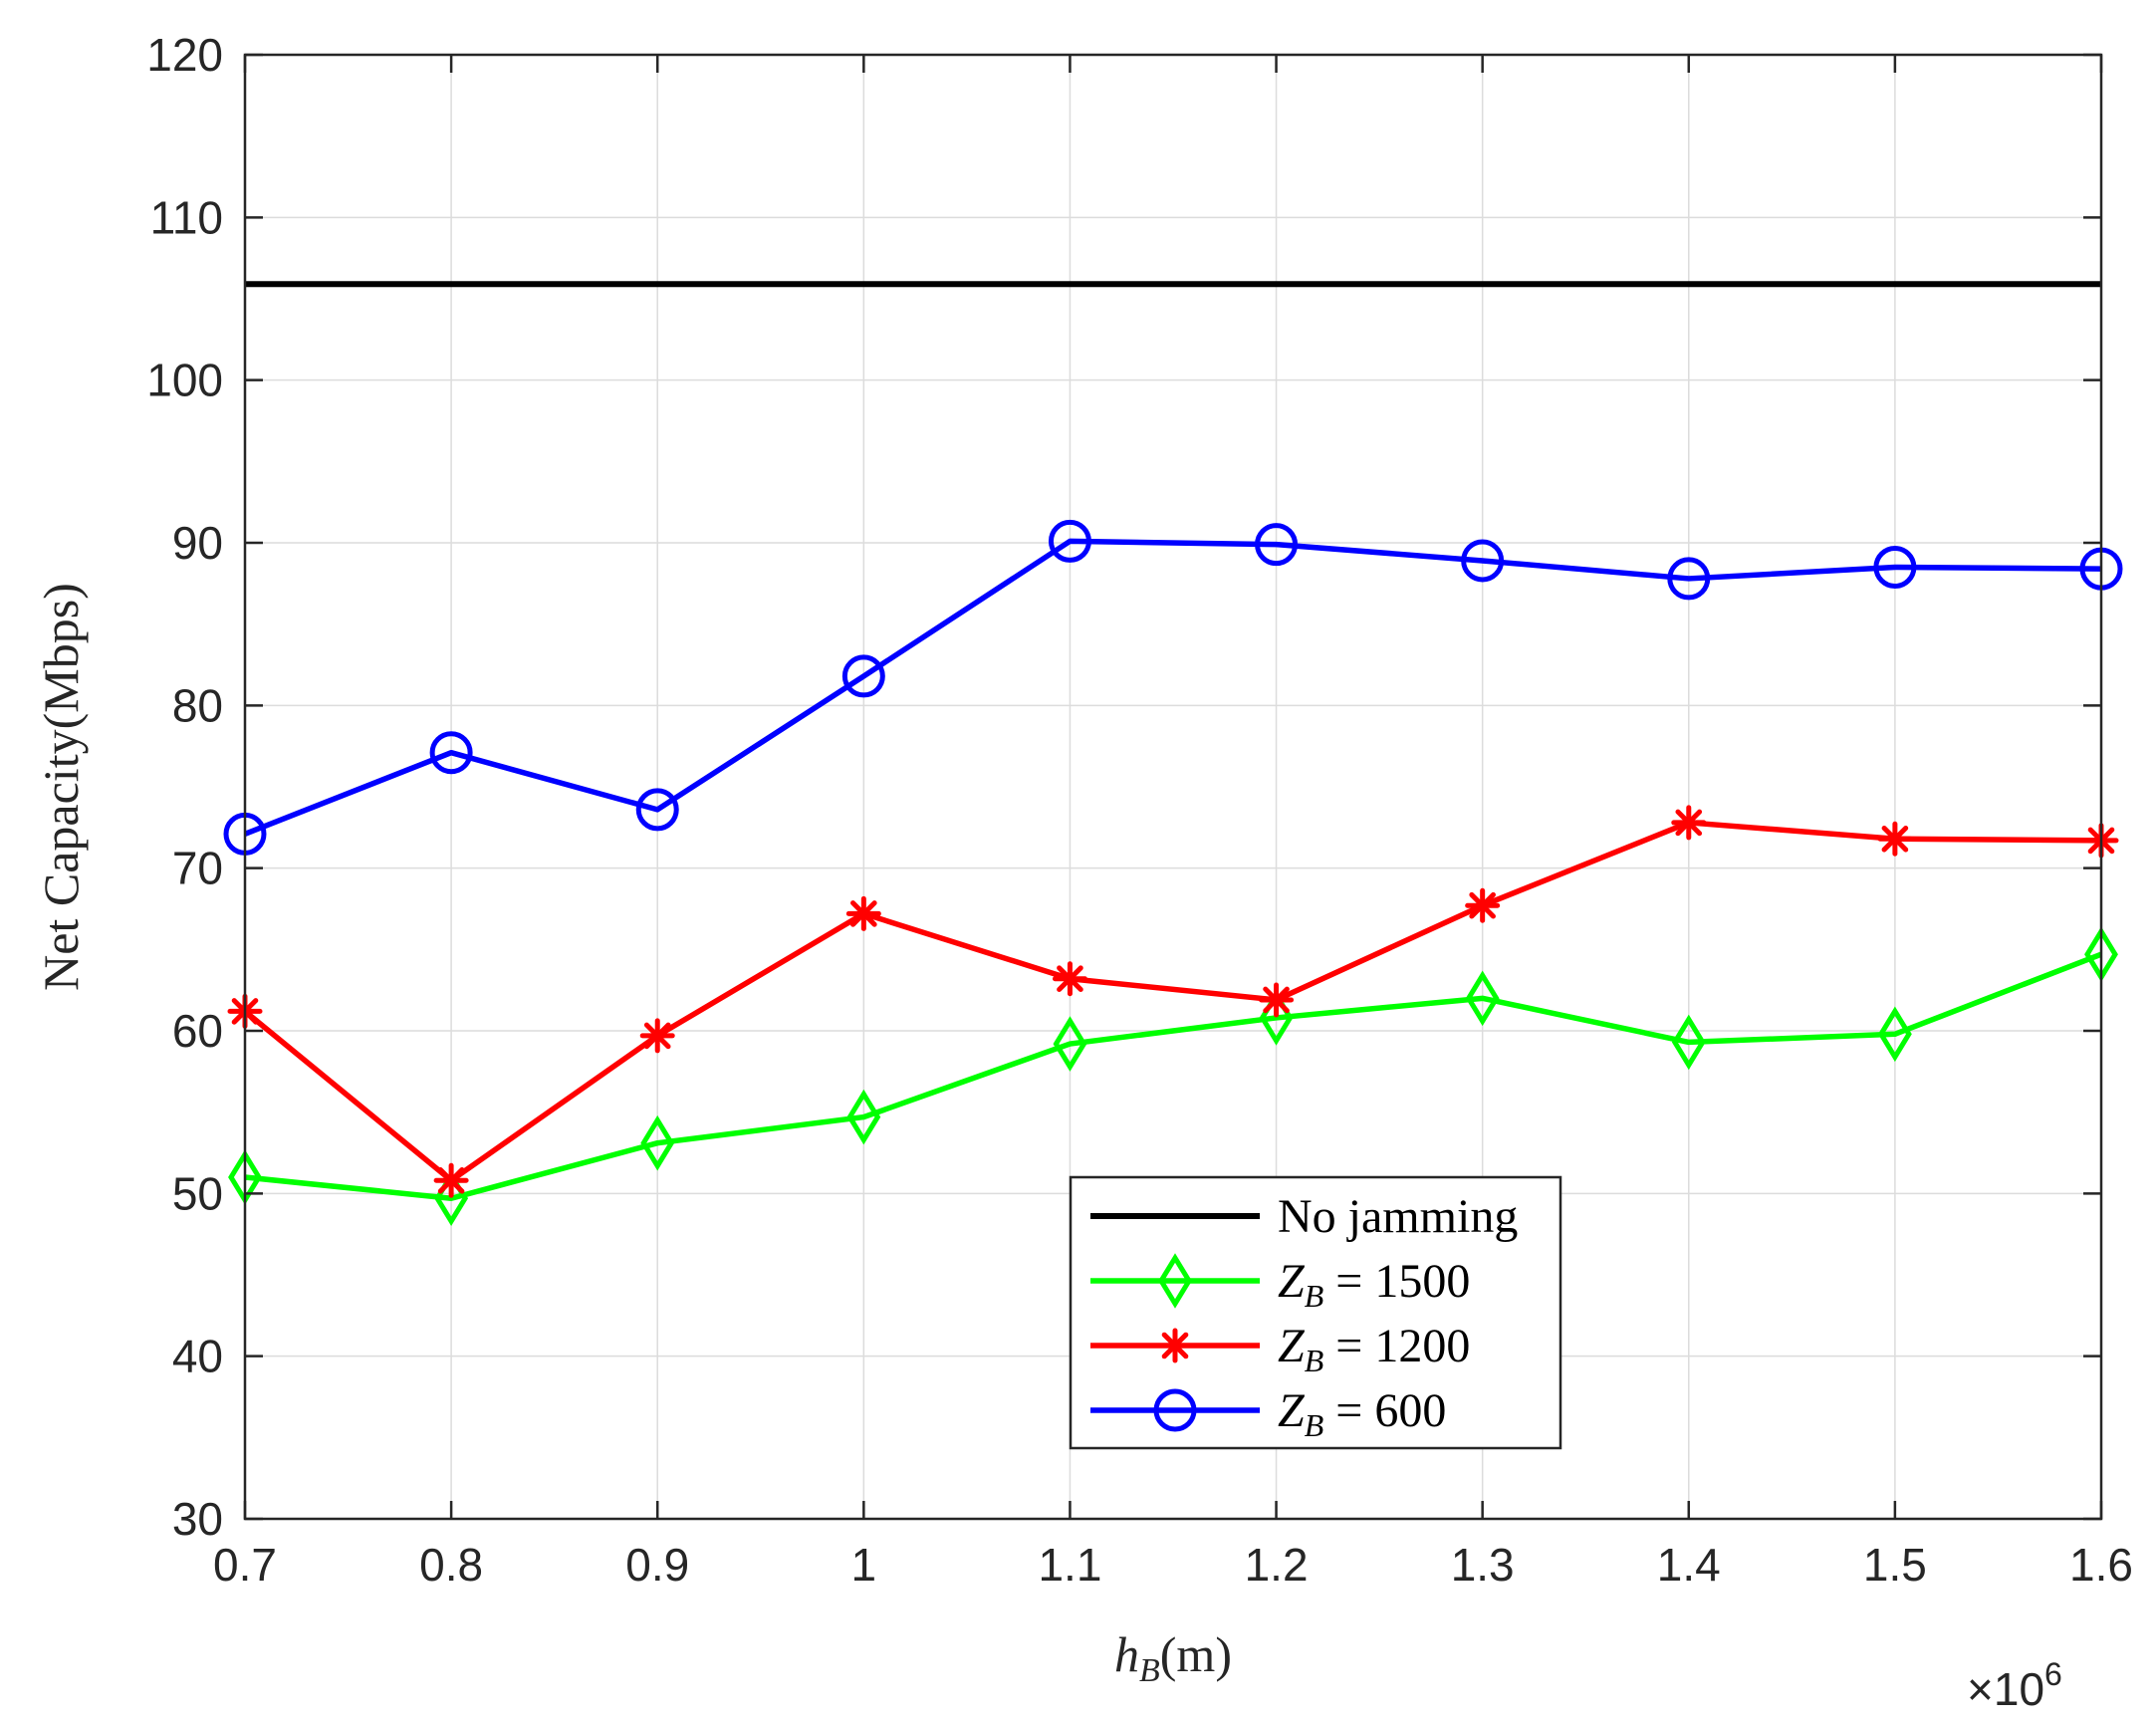 Image resolution: width=2156 pixels, height=1726 pixels. I want to click on x-axis-multiplier-label: ×10, so click(2006, 1689).